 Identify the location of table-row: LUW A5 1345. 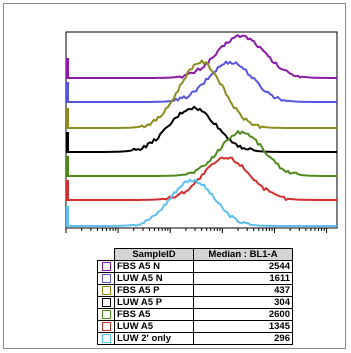
(195, 326).